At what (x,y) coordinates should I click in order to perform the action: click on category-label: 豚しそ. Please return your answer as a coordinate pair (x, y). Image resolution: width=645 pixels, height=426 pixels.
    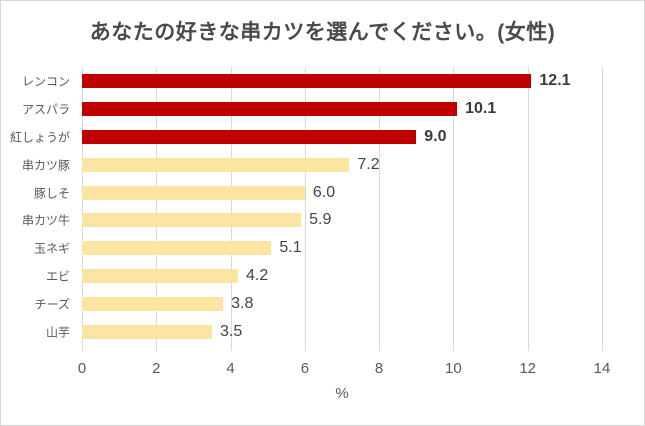
    Looking at the image, I should click on (51, 193).